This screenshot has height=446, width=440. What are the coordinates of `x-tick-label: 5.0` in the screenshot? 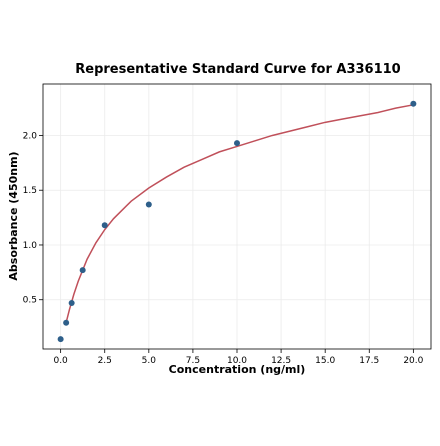 It's located at (149, 361).